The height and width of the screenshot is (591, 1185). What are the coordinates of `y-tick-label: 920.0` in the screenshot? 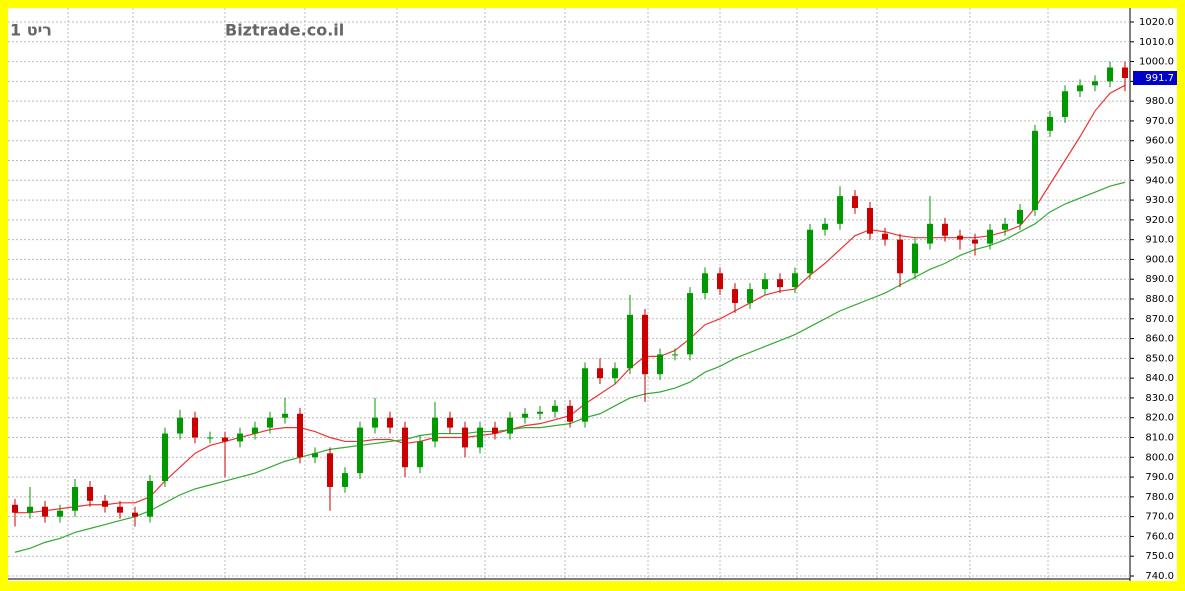 It's located at (1159, 220).